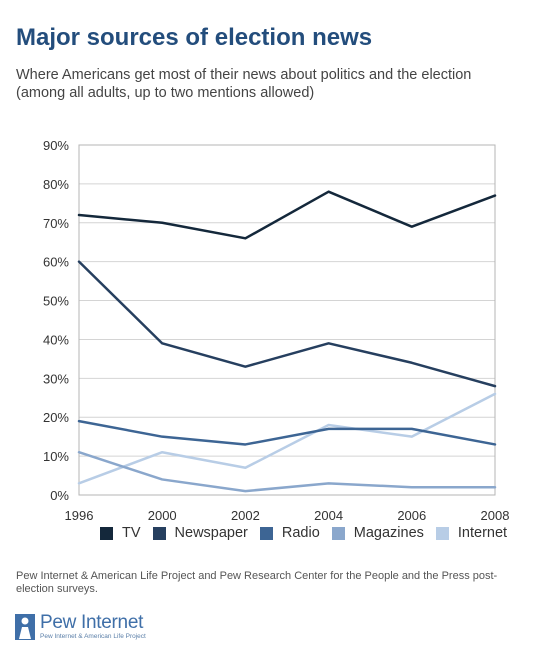  Describe the element at coordinates (194, 37) in the screenshot. I see `chart-title: Major sources of election news` at that location.